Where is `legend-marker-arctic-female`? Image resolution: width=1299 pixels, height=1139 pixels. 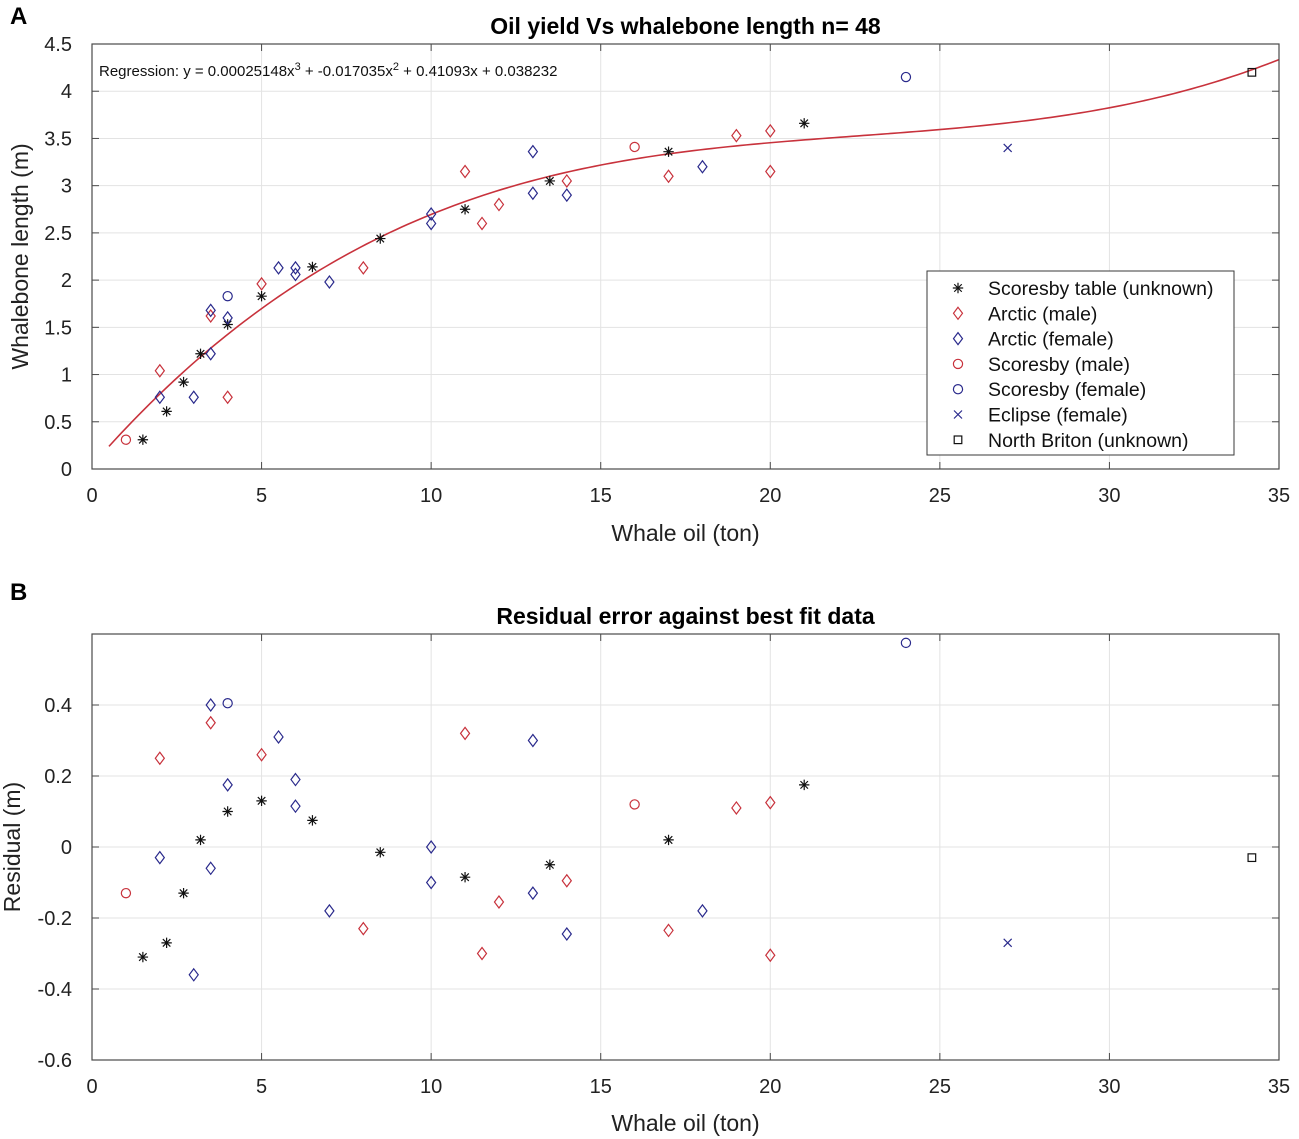
legend-marker-arctic-female is located at coordinates (958, 338).